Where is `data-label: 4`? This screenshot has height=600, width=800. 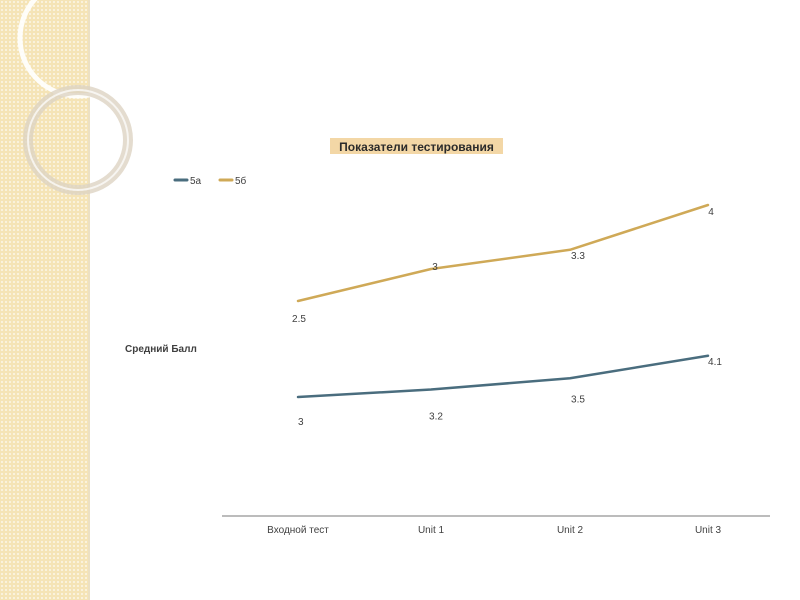
data-label: 4 is located at coordinates (711, 212).